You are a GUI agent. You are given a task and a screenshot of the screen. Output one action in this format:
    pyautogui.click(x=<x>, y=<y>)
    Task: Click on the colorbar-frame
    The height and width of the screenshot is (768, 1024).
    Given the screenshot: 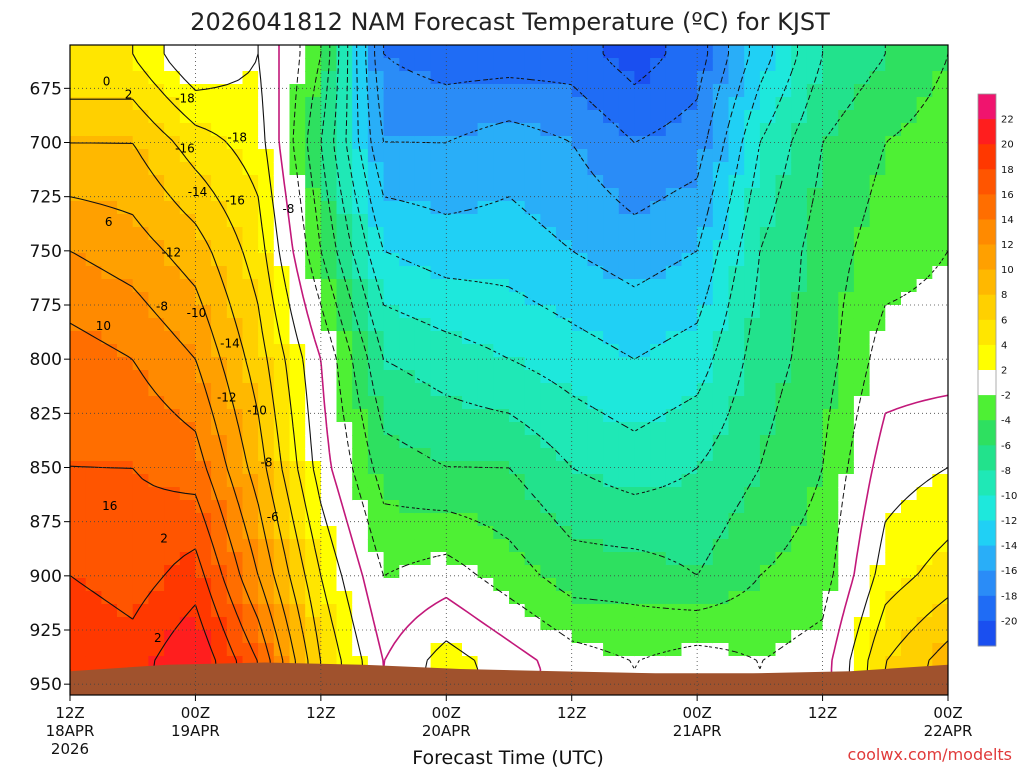 What is the action you would take?
    pyautogui.click(x=987, y=370)
    